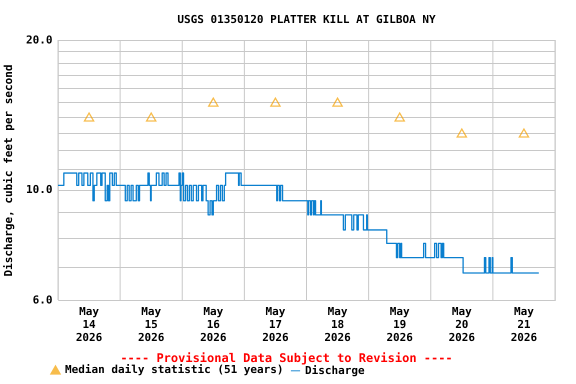 This screenshot has width=576, height=384. What do you see at coordinates (276, 324) in the screenshot?
I see `x-tick-label: May 17 2026` at bounding box center [276, 324].